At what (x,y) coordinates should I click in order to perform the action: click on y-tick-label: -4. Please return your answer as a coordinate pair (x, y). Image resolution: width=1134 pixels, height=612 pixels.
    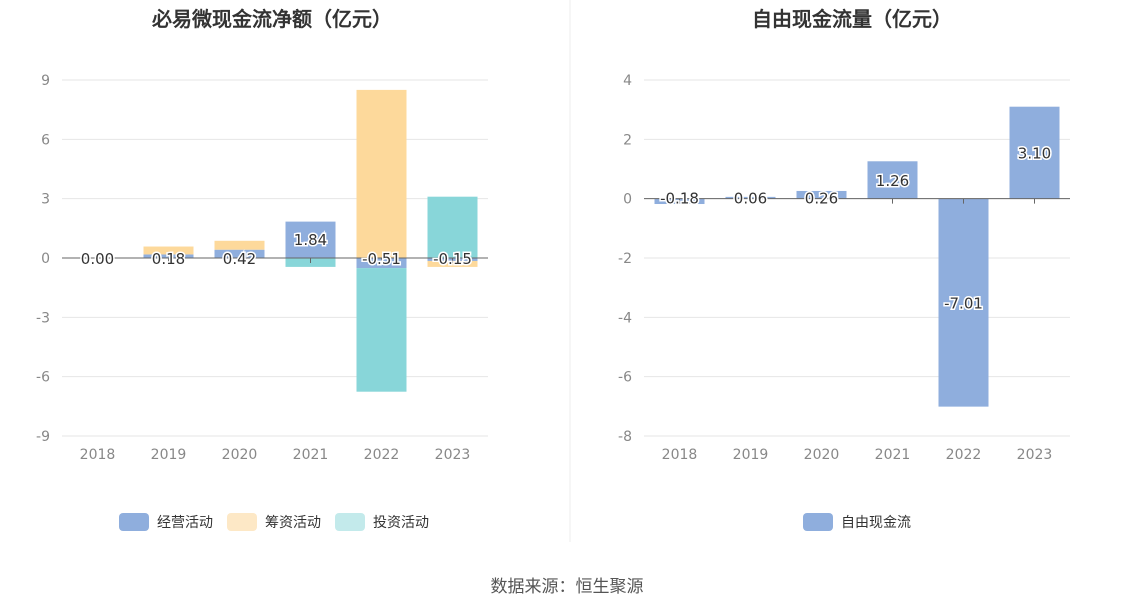
    Looking at the image, I should click on (625, 318).